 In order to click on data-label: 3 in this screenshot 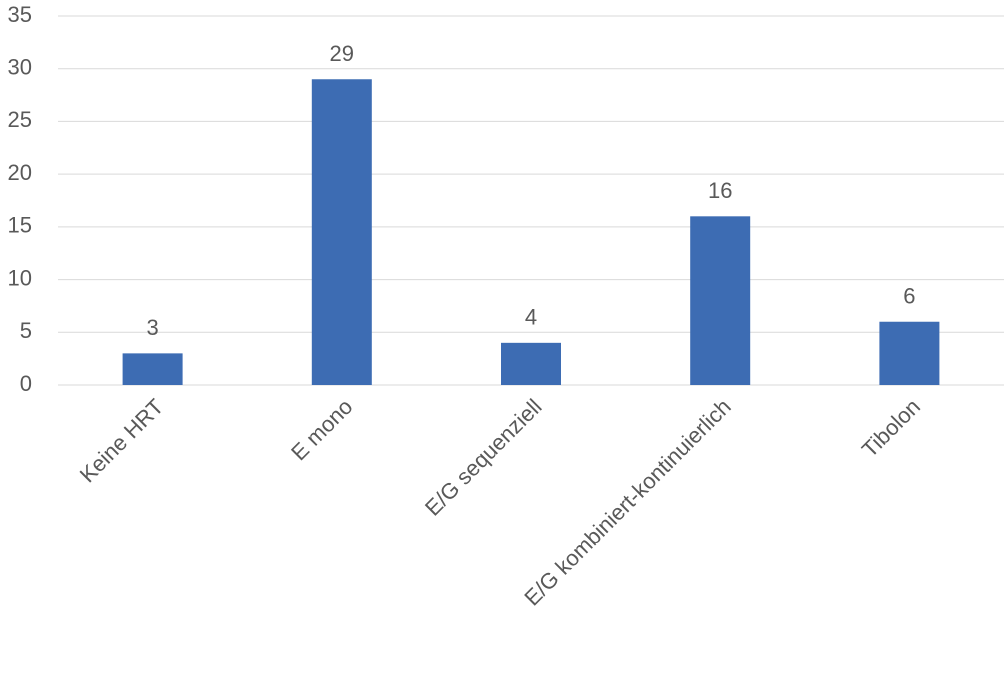, I will do `click(152, 327)`.